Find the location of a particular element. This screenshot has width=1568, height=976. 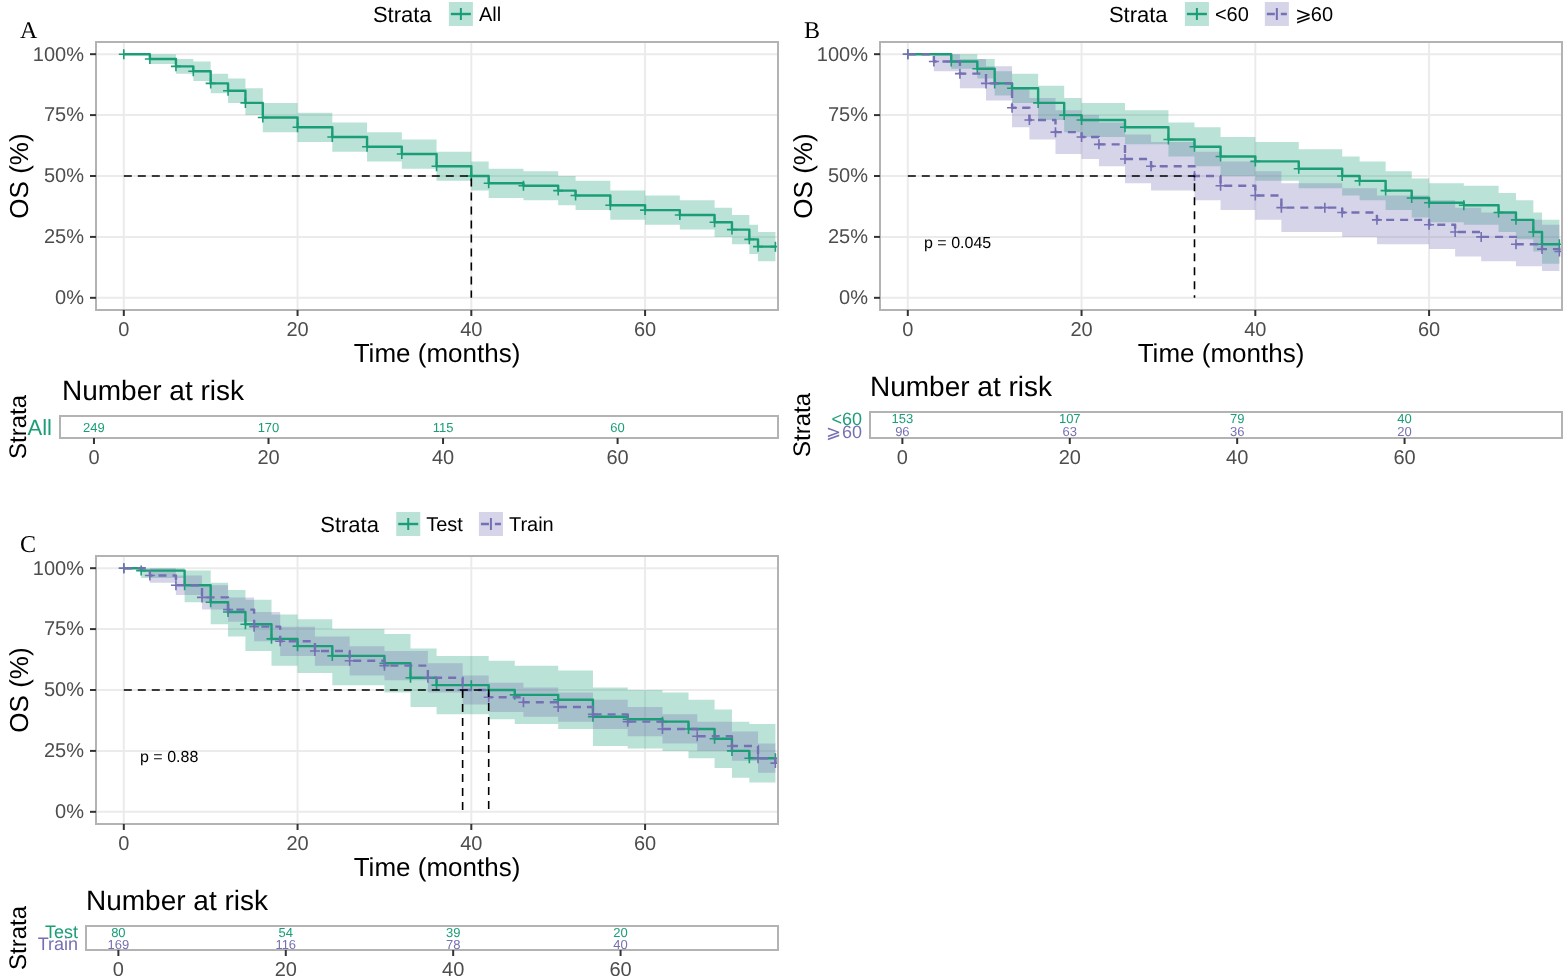

annotation: p = 0.045 is located at coordinates (958, 243).